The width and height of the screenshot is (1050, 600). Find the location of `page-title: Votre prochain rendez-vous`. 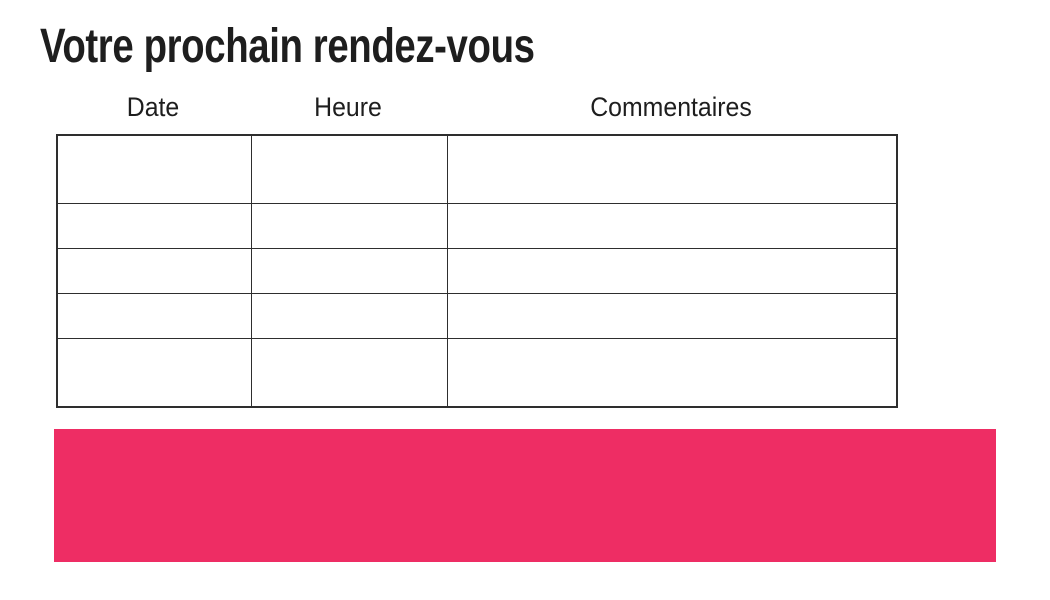

page-title: Votre prochain rendez-vous is located at coordinates (287, 46).